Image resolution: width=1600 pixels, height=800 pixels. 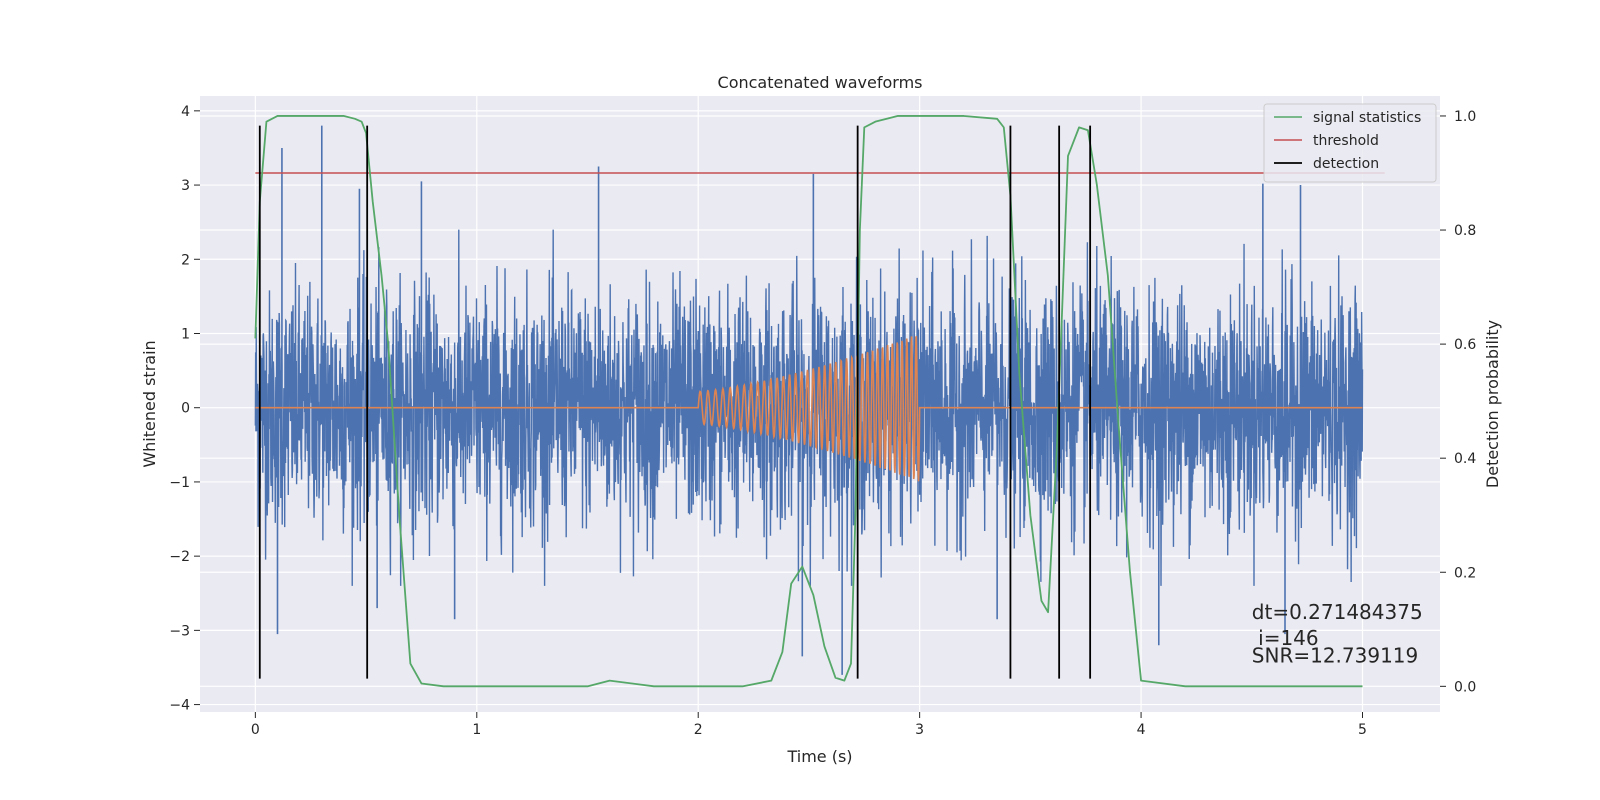 What do you see at coordinates (809, 725) in the screenshot?
I see `x-axis: 0 1 2 3 4 5` at bounding box center [809, 725].